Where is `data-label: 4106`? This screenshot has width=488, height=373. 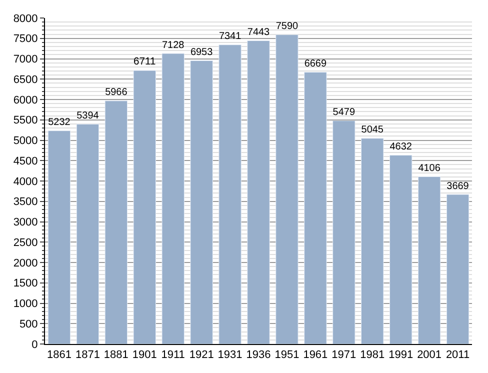 data-label: 4106 is located at coordinates (429, 168).